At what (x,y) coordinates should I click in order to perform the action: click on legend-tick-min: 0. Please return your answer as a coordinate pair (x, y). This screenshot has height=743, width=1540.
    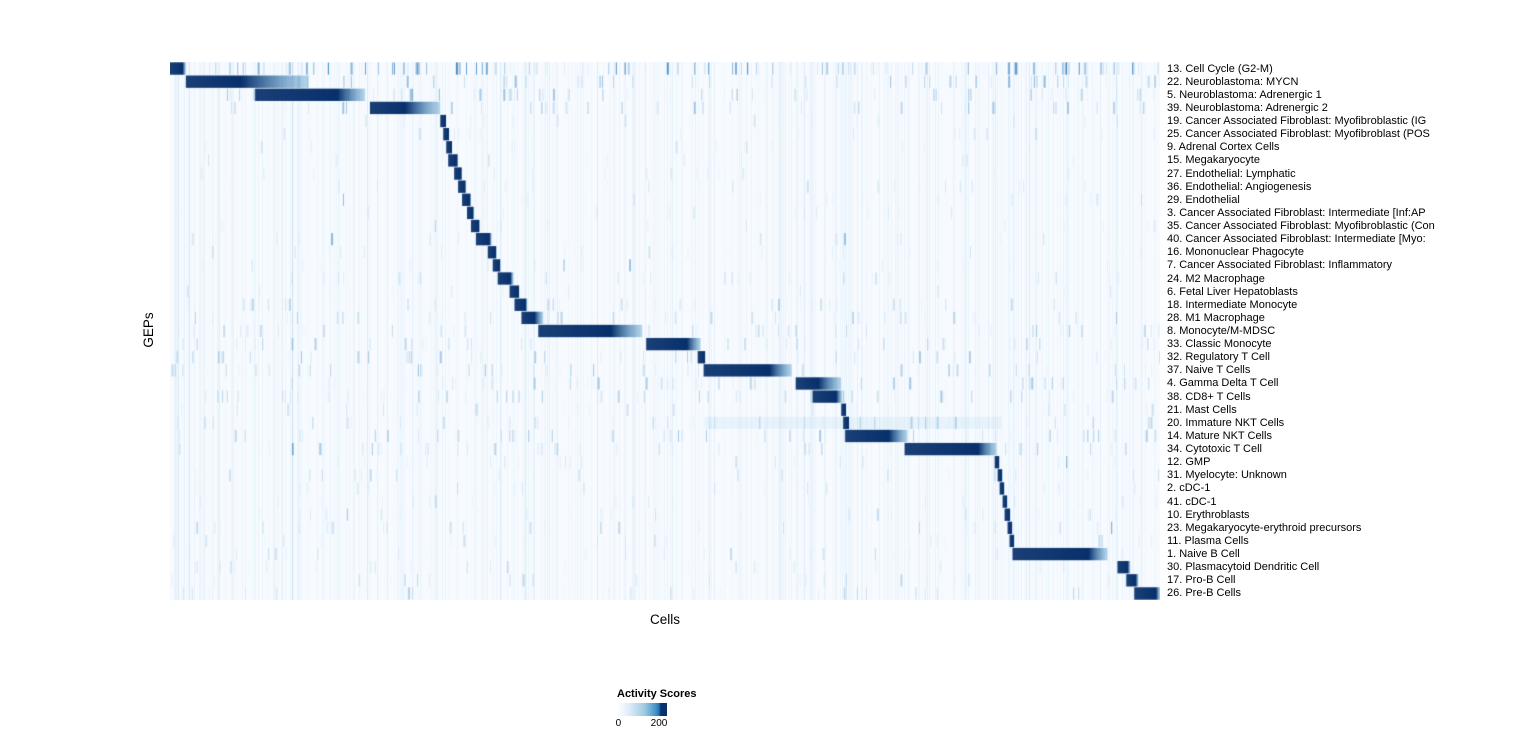
    Looking at the image, I should click on (618, 723).